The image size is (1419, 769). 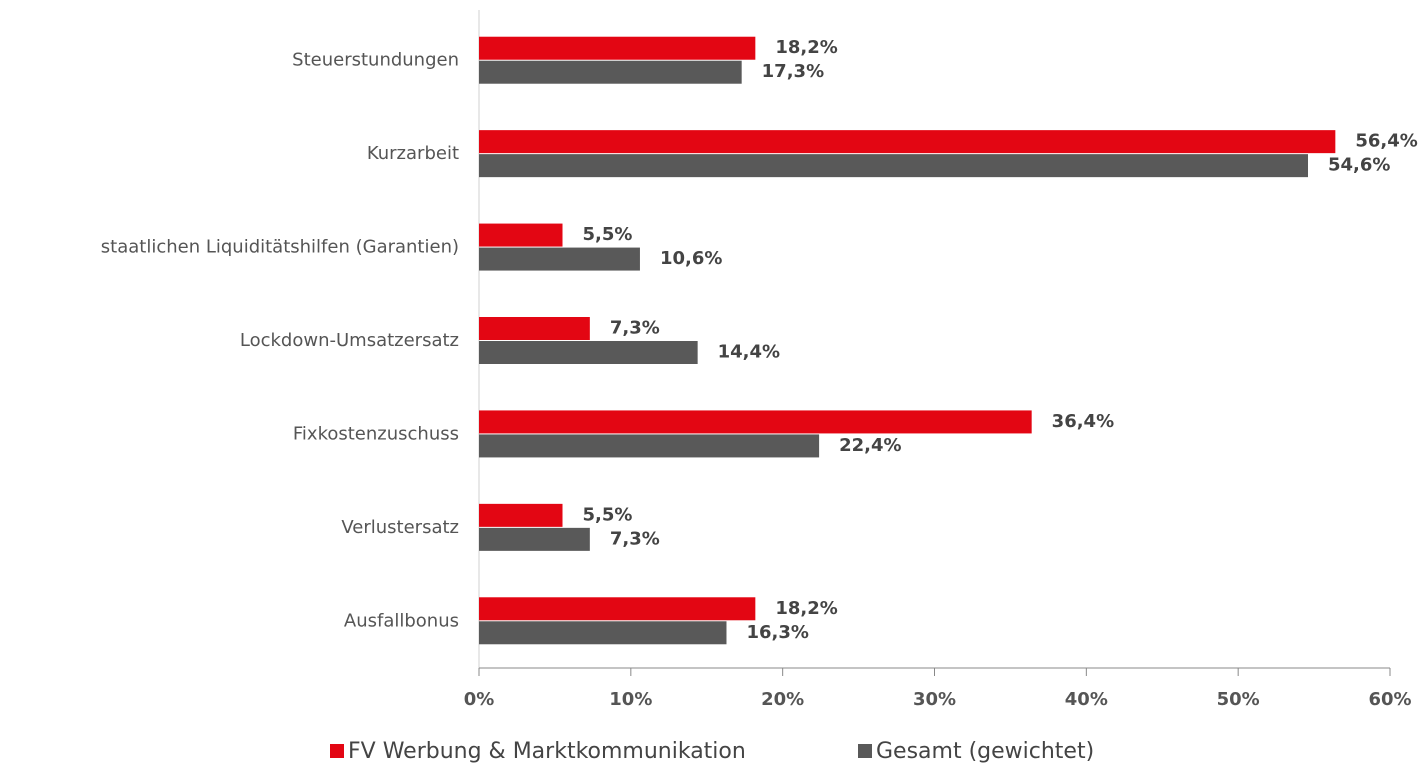 What do you see at coordinates (870, 445) in the screenshot?
I see `value-label: 22,4%` at bounding box center [870, 445].